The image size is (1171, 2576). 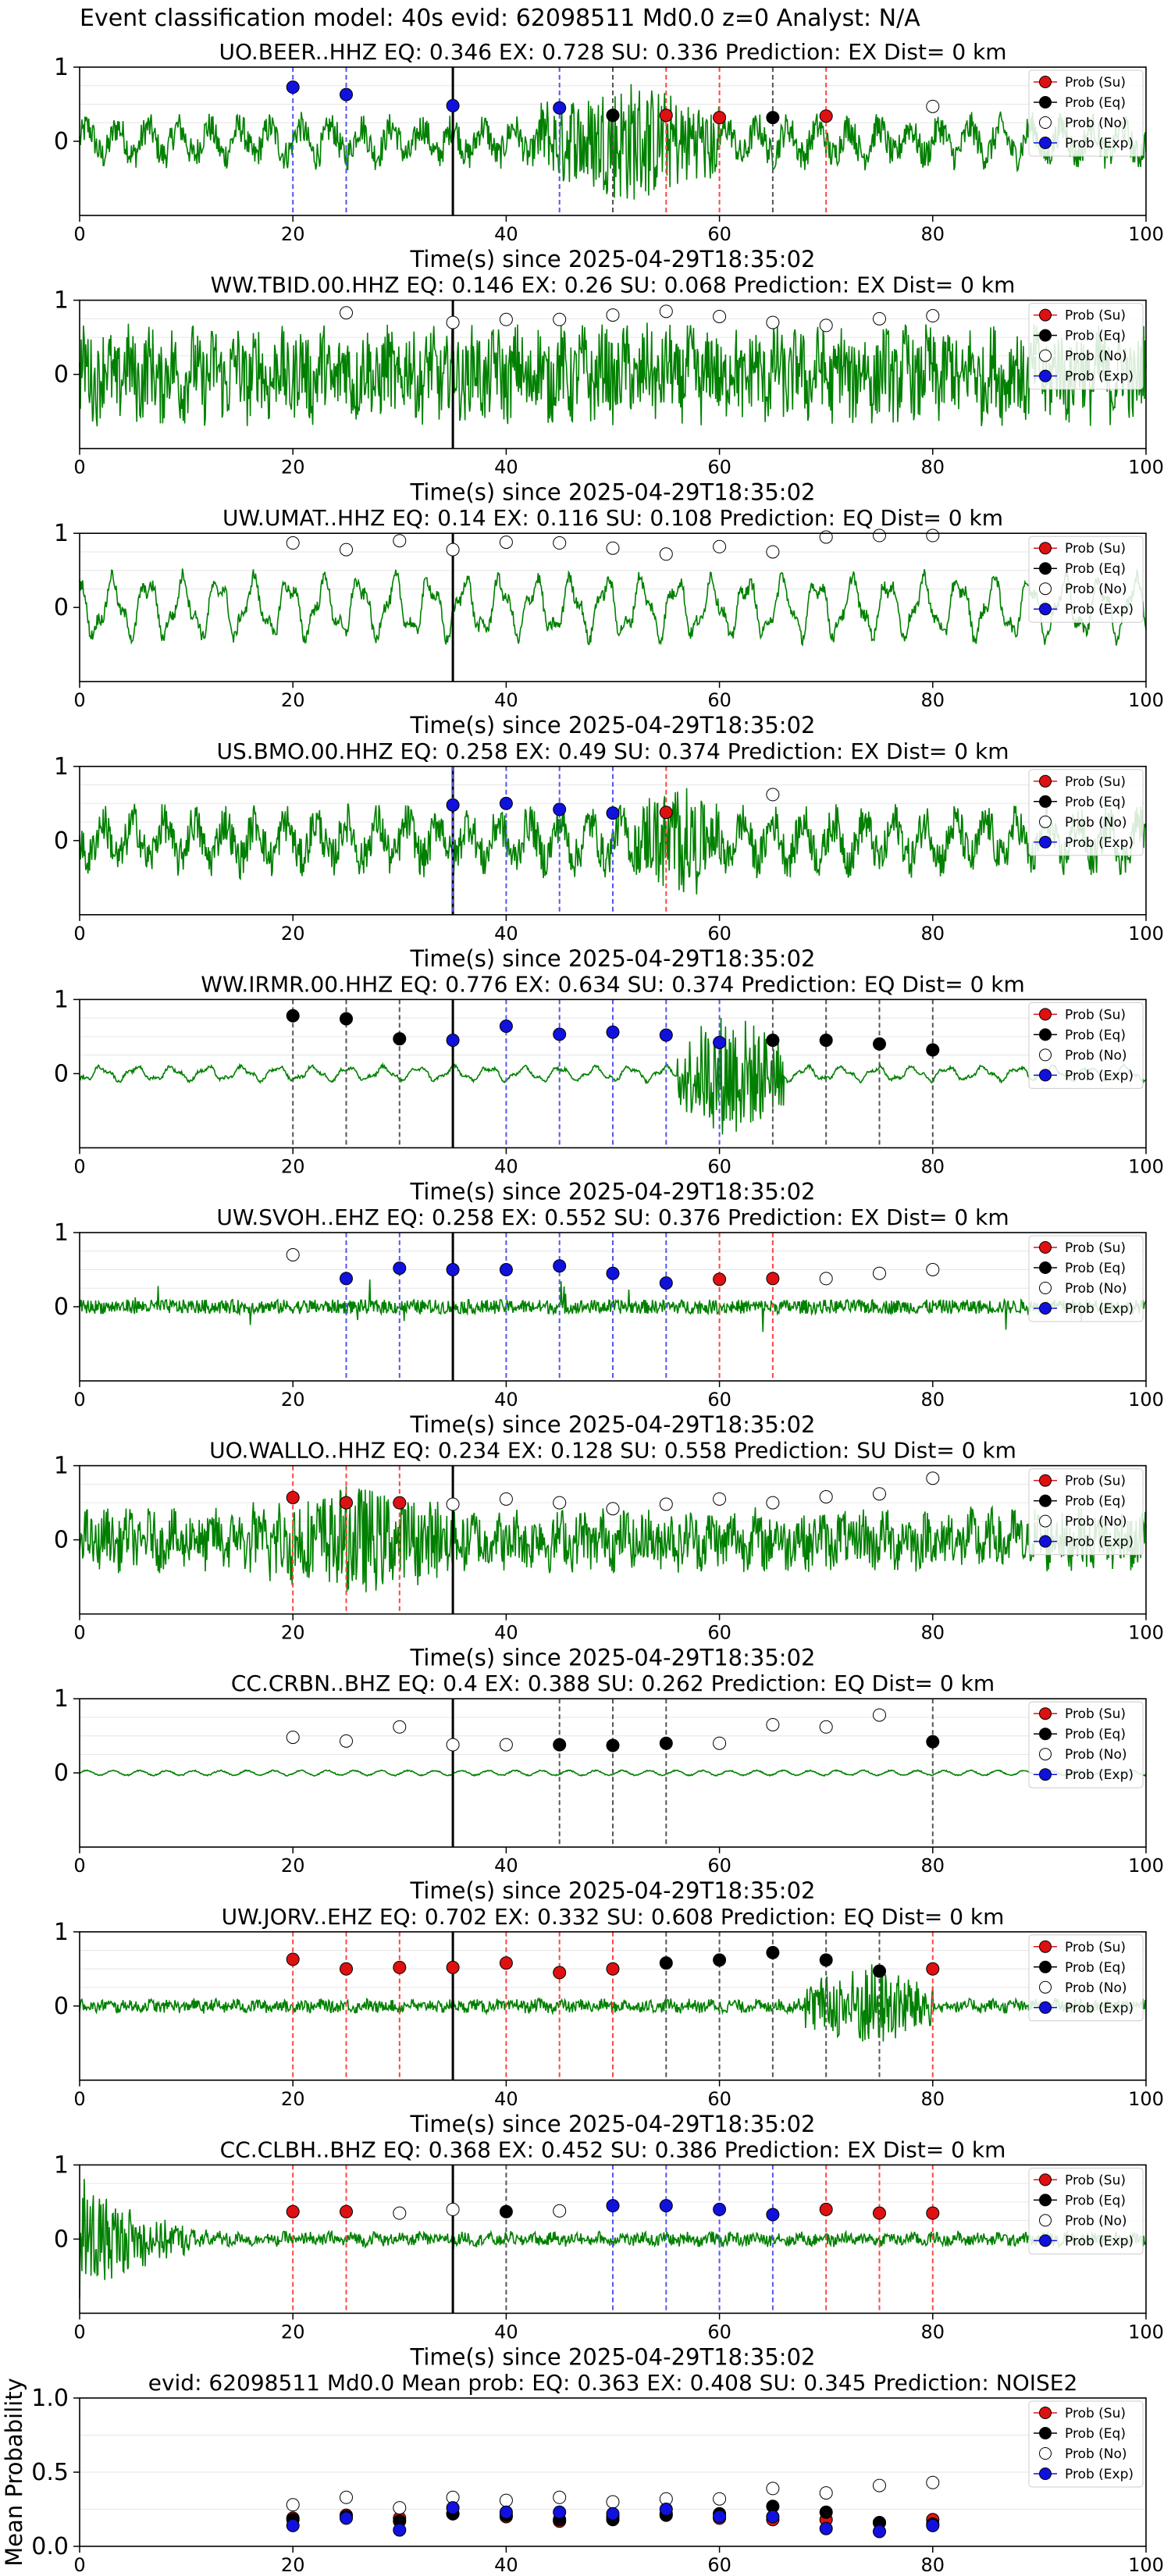 I want to click on x-tick-label: 100, so click(x=1146, y=2332).